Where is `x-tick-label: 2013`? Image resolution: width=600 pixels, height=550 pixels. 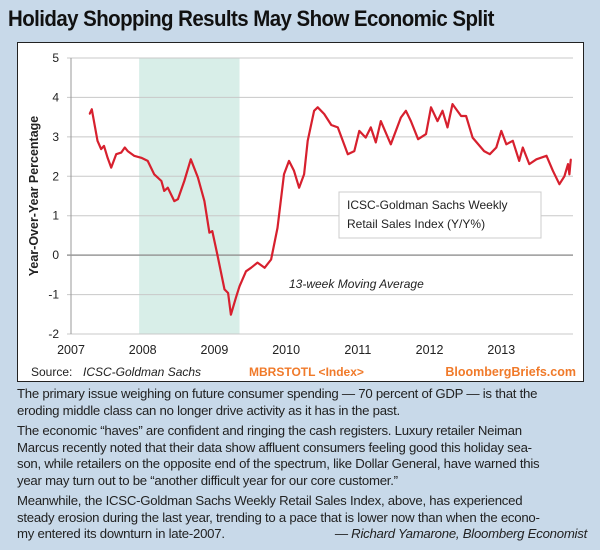
x-tick-label: 2013 is located at coordinates (501, 350).